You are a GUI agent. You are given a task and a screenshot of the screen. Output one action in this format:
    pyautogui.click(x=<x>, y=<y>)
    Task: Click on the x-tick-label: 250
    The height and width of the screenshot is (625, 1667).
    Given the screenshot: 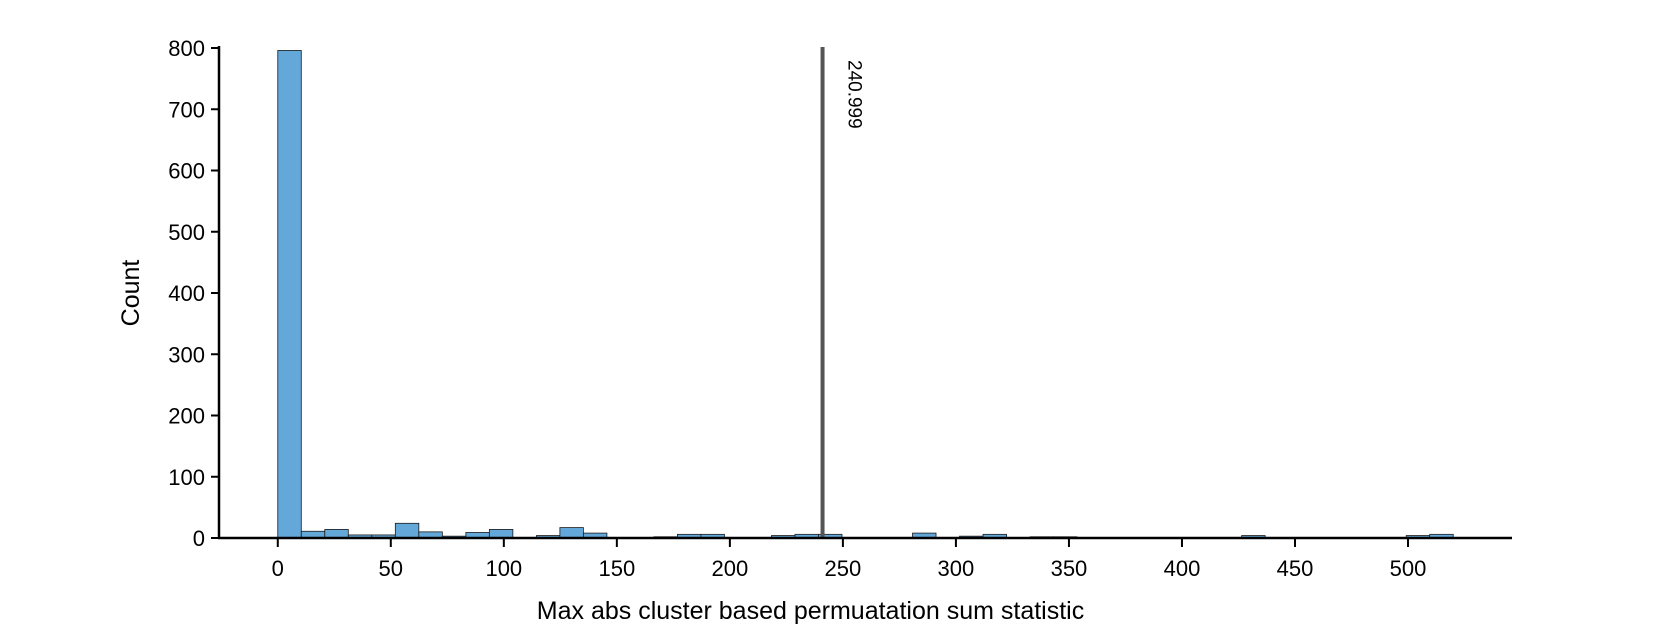 What is the action you would take?
    pyautogui.click(x=843, y=568)
    